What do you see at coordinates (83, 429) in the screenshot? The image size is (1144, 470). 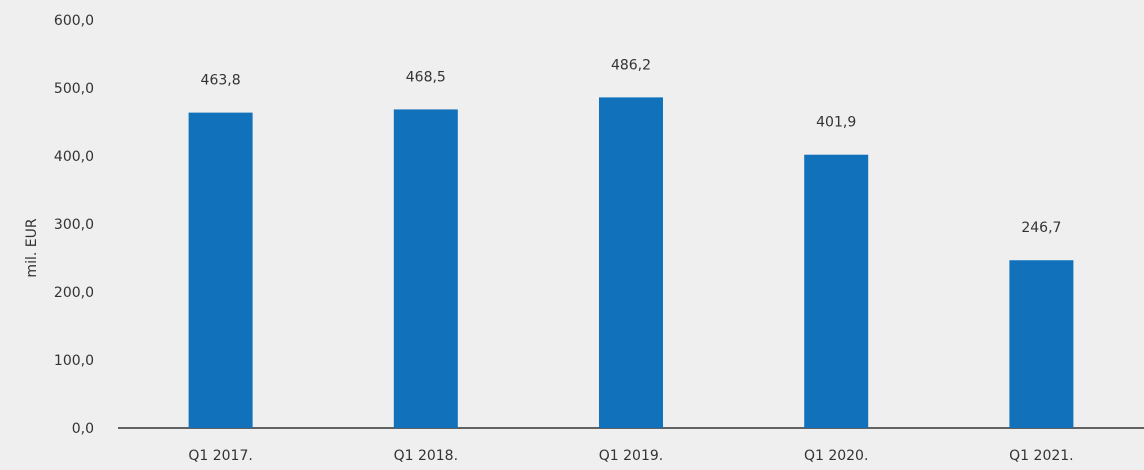 I see `y-tick-label: 0,0` at bounding box center [83, 429].